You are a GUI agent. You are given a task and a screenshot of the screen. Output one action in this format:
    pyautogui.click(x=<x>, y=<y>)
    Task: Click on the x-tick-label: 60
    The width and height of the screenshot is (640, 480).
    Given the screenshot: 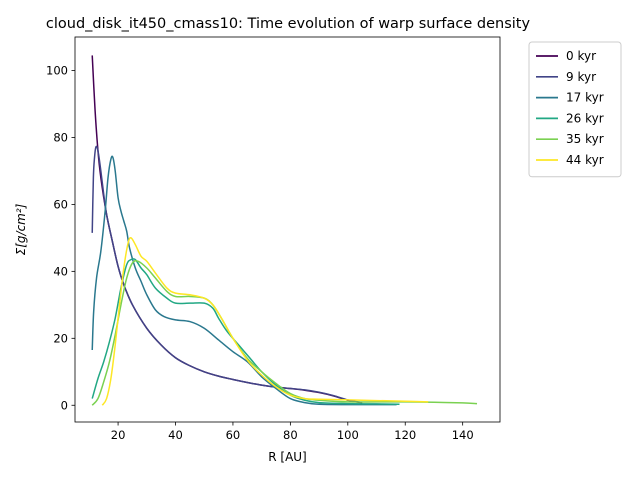 What is the action you would take?
    pyautogui.click(x=233, y=435)
    